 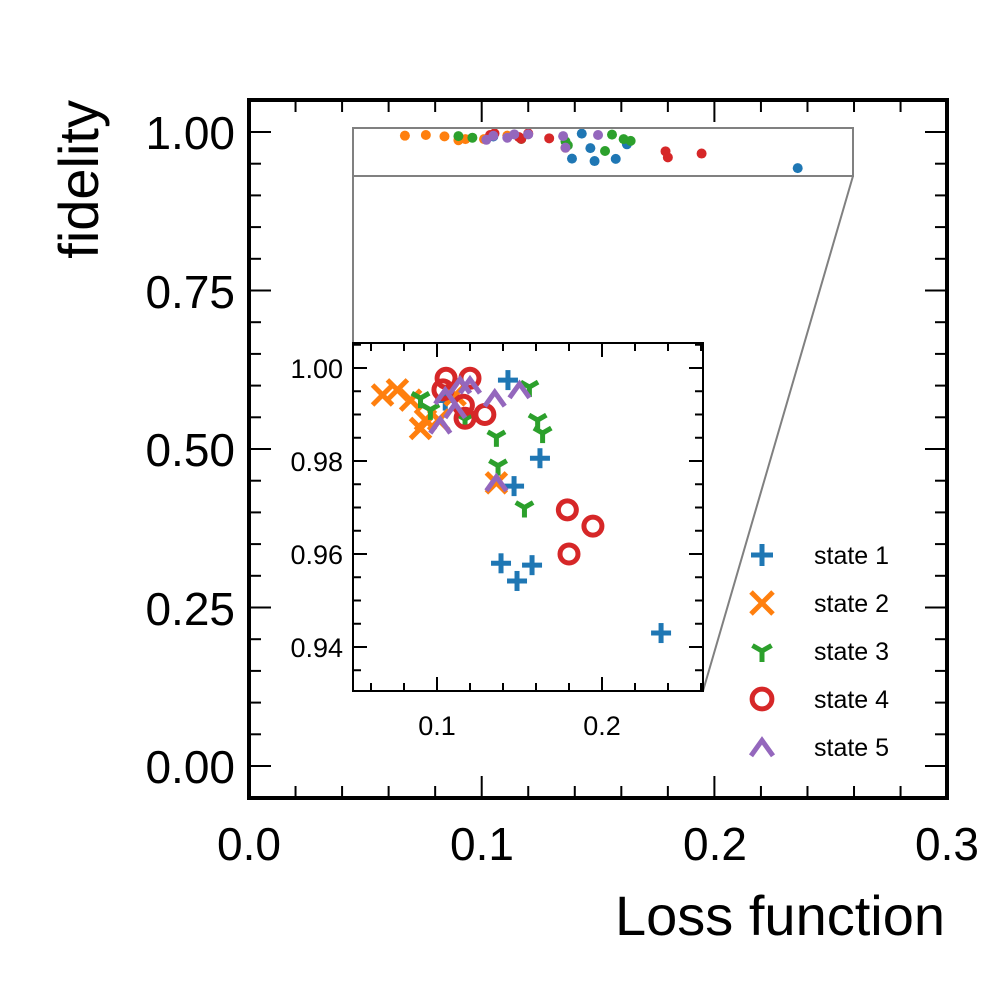 What do you see at coordinates (437, 726) in the screenshot?
I see `inset-x-tick-label: 0.1` at bounding box center [437, 726].